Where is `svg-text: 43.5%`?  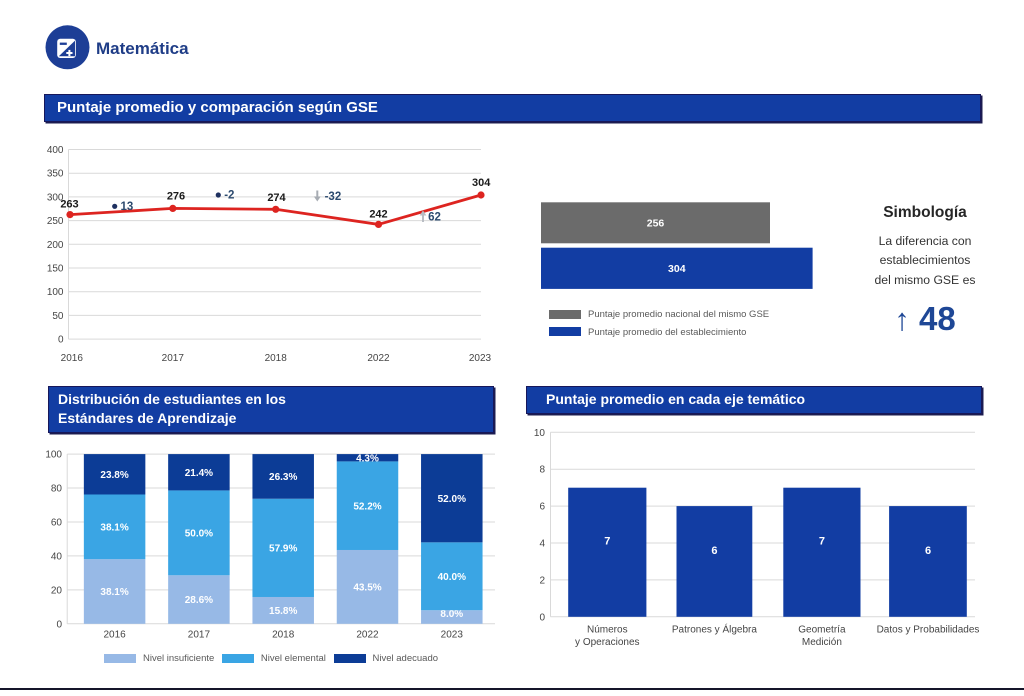 svg-text: 43.5% is located at coordinates (367, 587).